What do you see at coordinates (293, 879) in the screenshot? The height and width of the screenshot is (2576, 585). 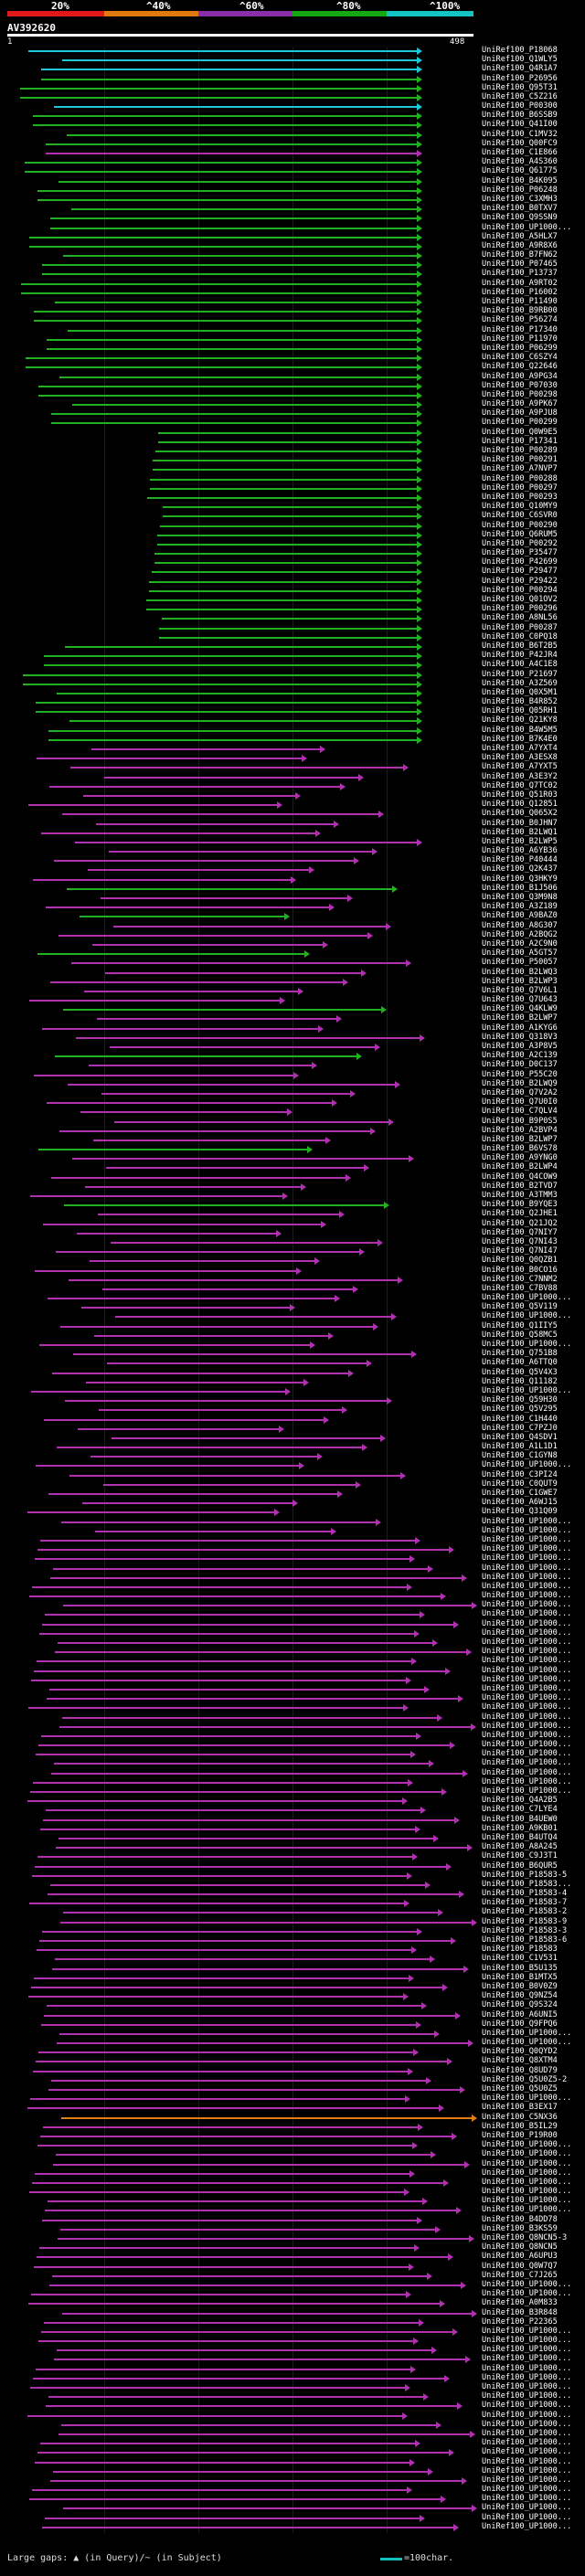 I see `hit-row: UniRef100_Q3HKY9` at bounding box center [293, 879].